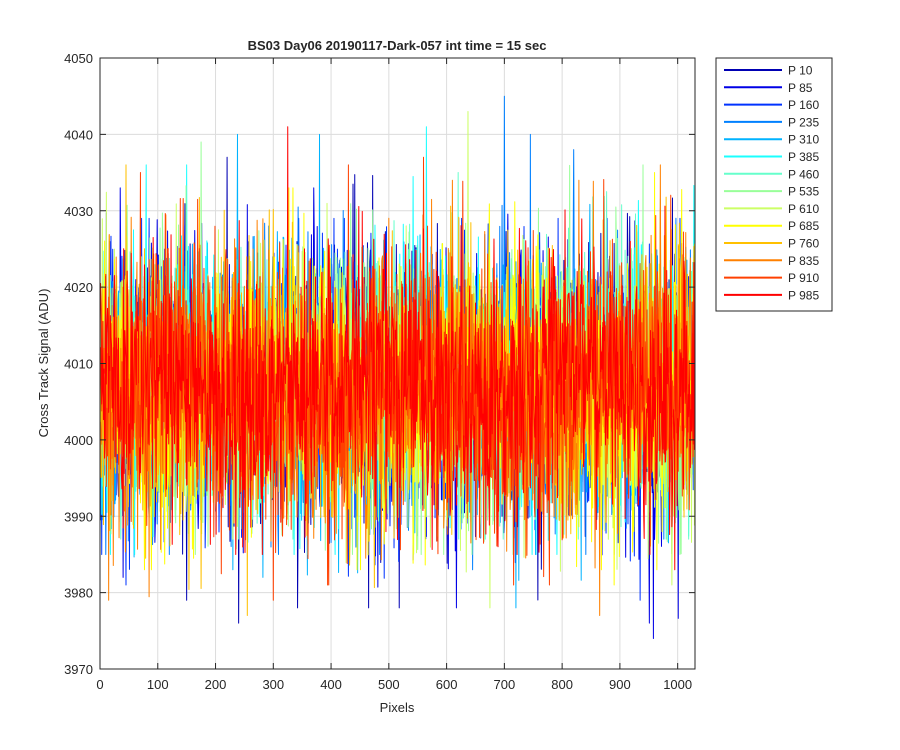 The image size is (900, 750). I want to click on legend-label: P 835, so click(803, 261).